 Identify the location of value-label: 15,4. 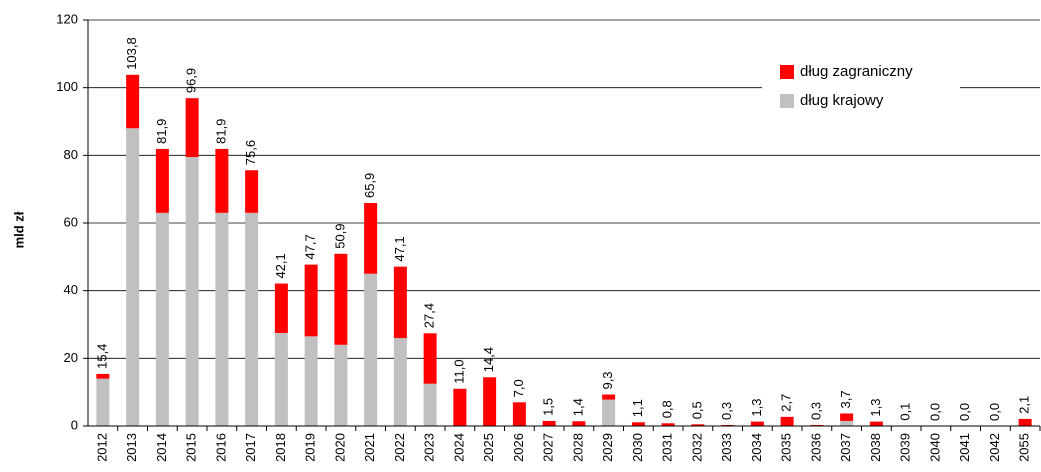
(101, 356).